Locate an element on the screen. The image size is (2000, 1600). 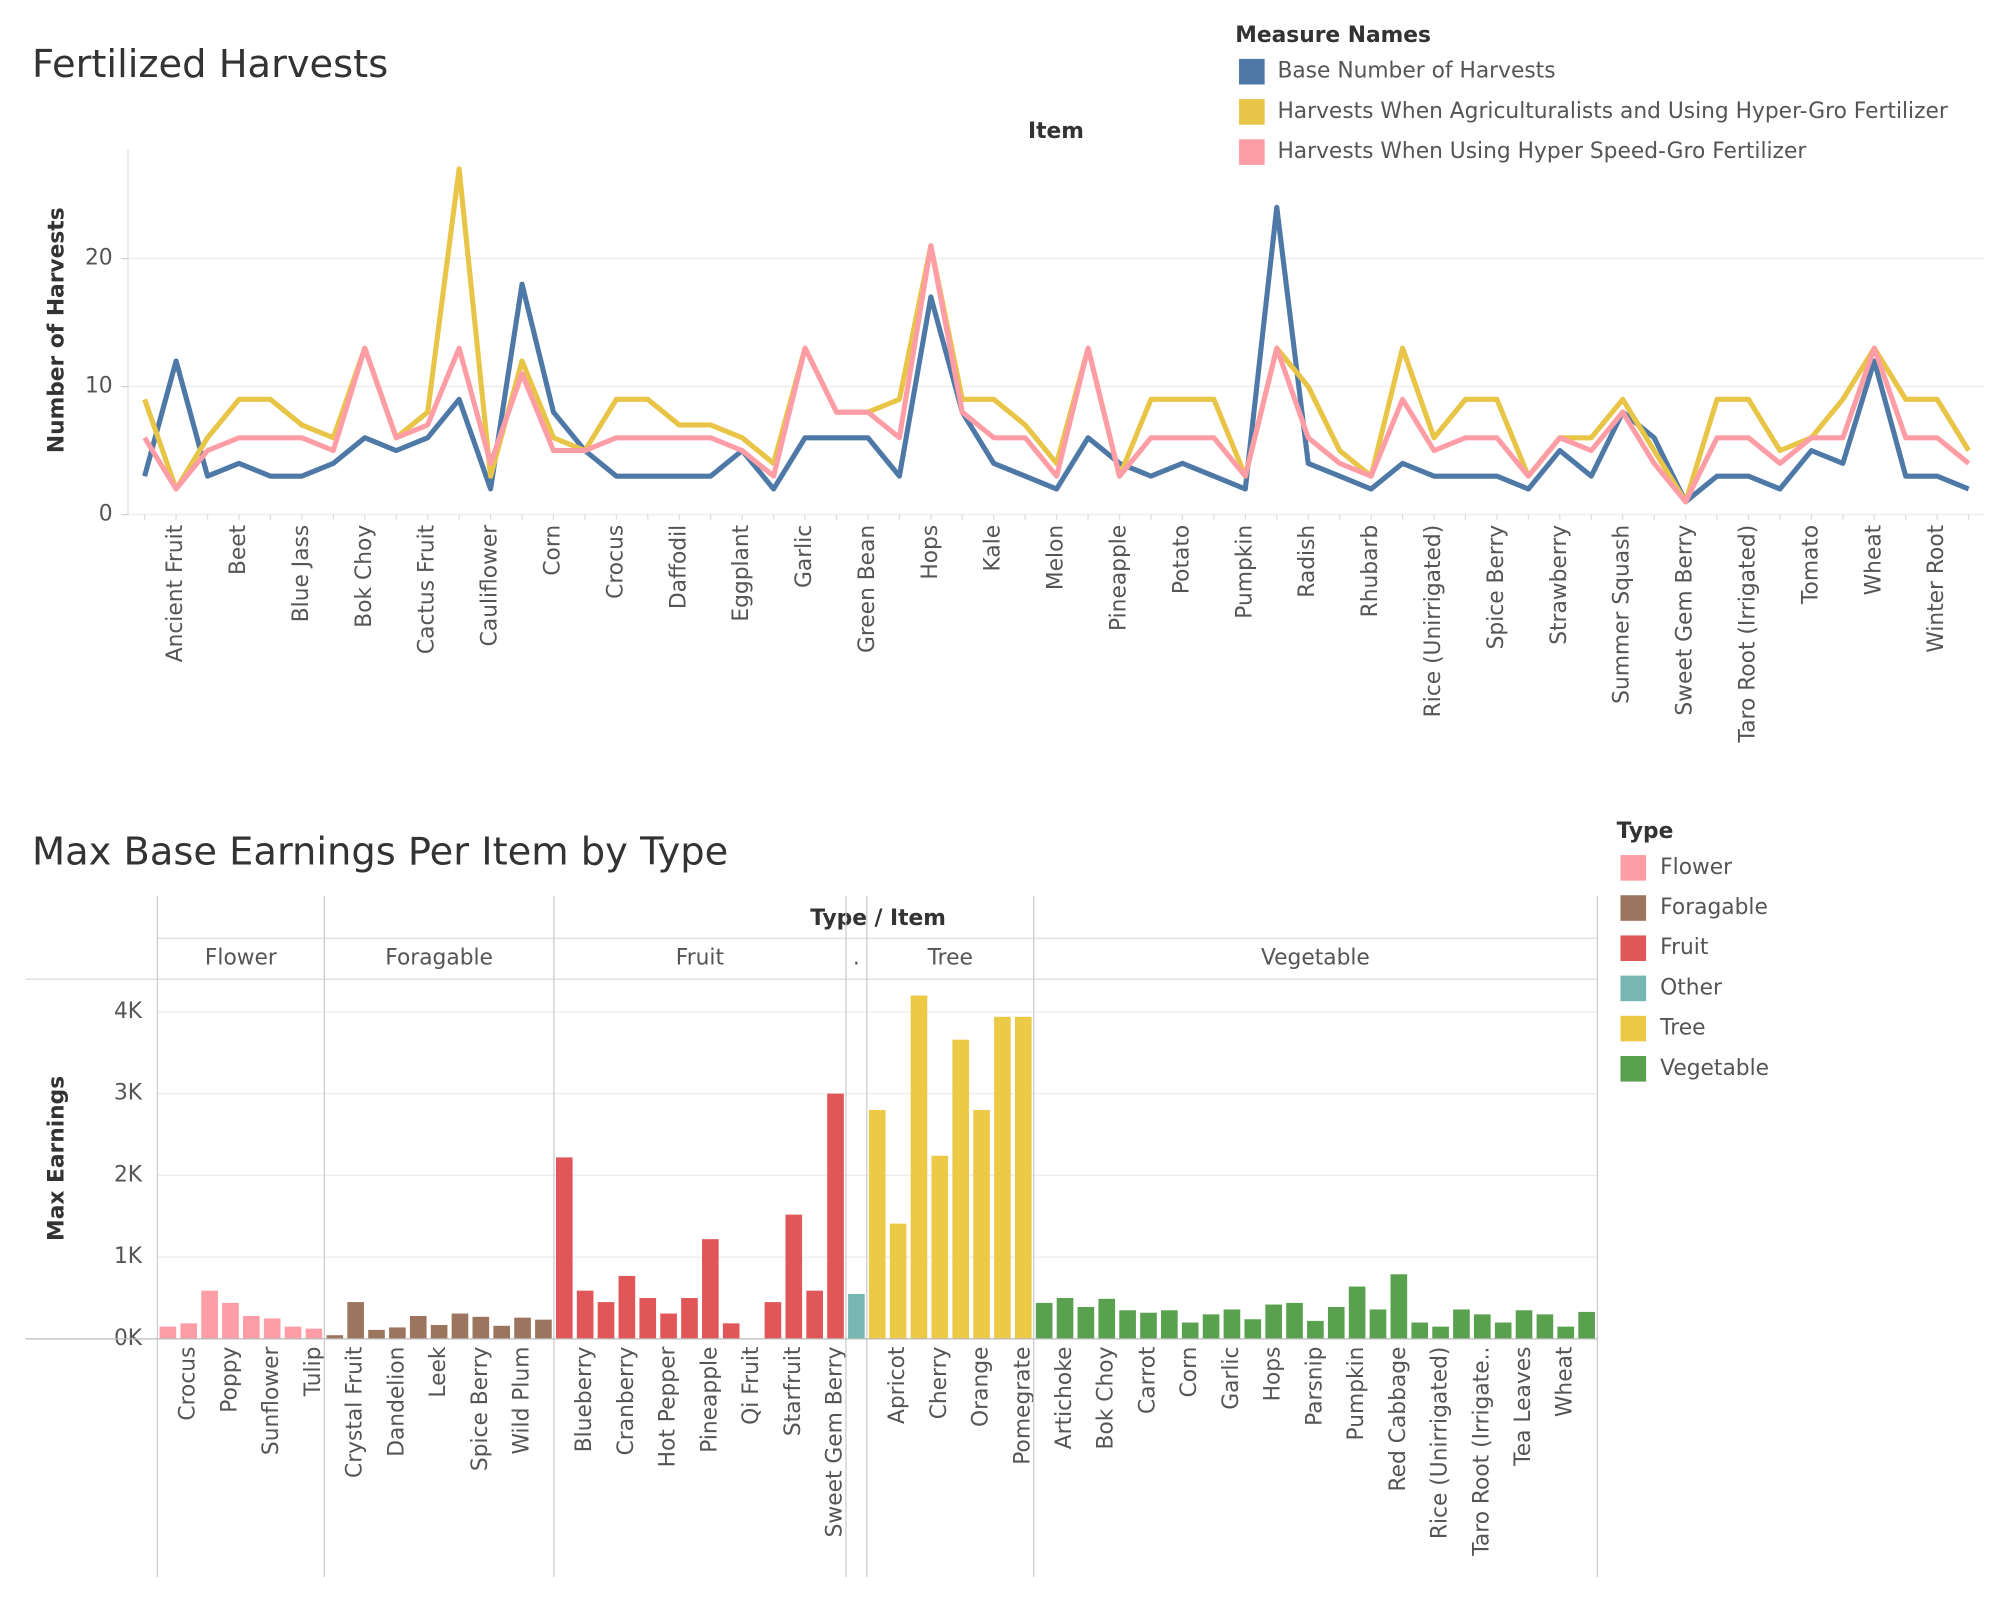
x-tick-label: Poppy is located at coordinates (229, 1379).